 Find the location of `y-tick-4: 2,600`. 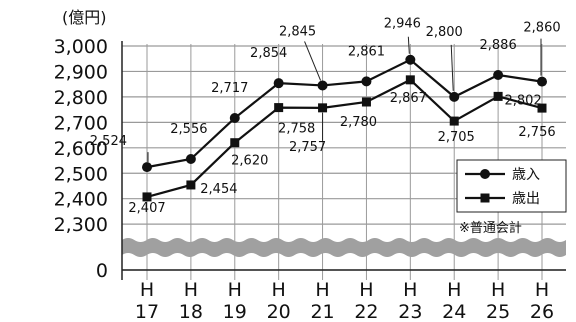

y-tick-4: 2,600 is located at coordinates (81, 149).